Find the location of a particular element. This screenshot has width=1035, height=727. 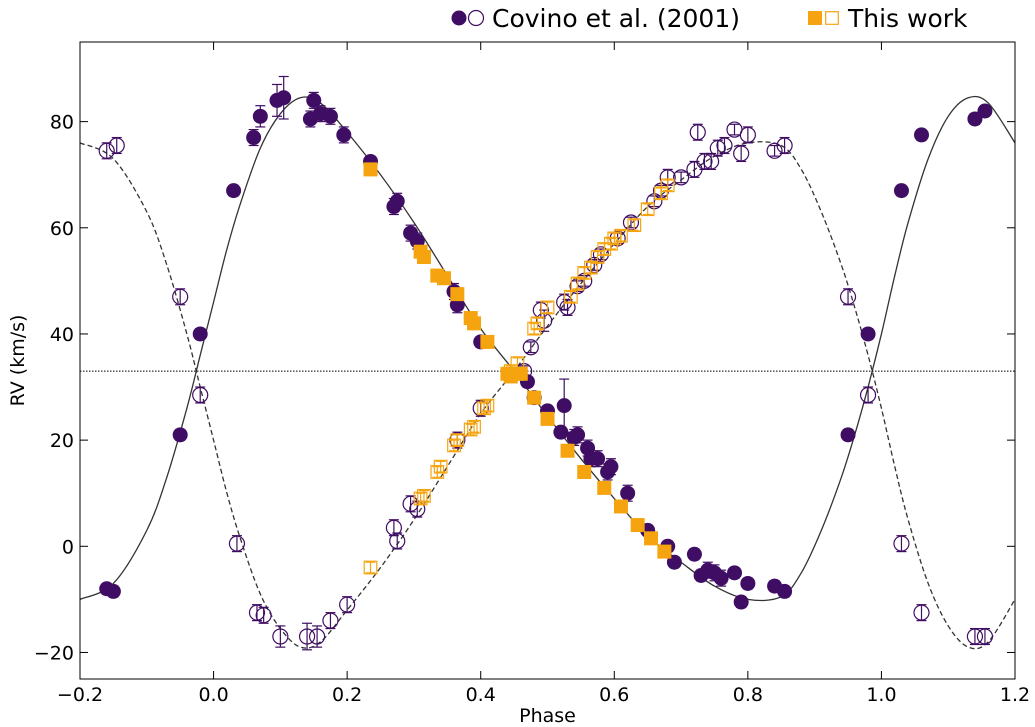

x-tick-label: 1.2 is located at coordinates (1015, 695).